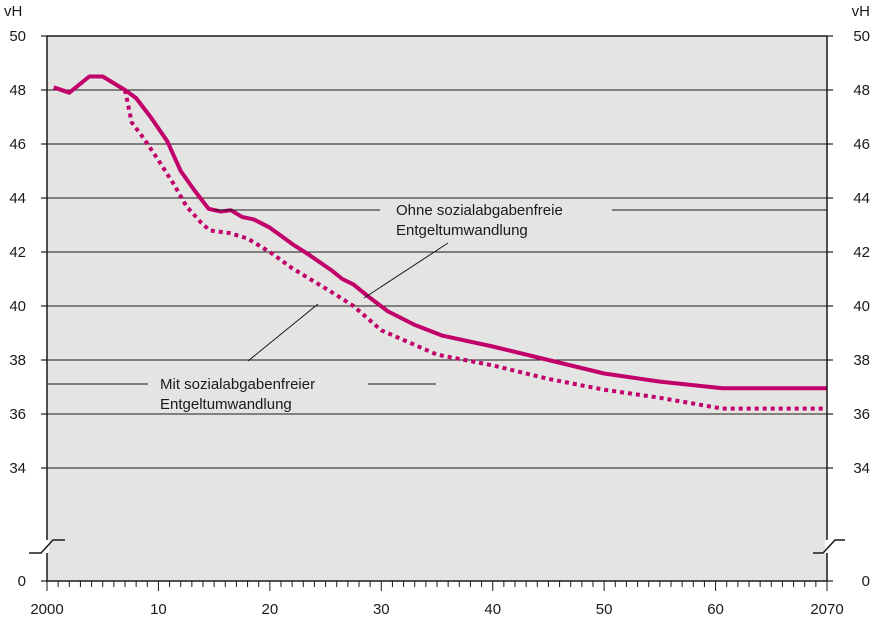 This screenshot has height=622, width=876. What do you see at coordinates (17, 306) in the screenshot?
I see `y-tick-label-left: 40` at bounding box center [17, 306].